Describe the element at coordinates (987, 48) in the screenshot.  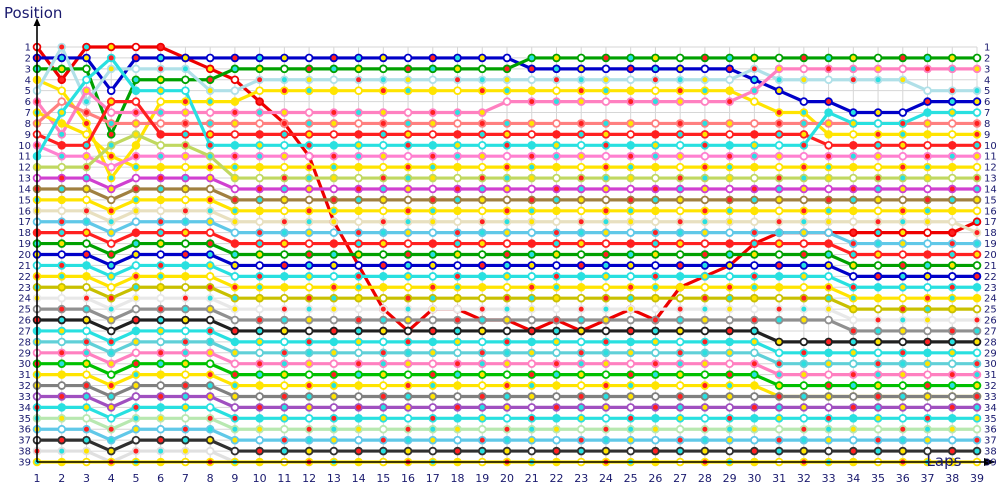
I see `svg-text: 1` at that location.